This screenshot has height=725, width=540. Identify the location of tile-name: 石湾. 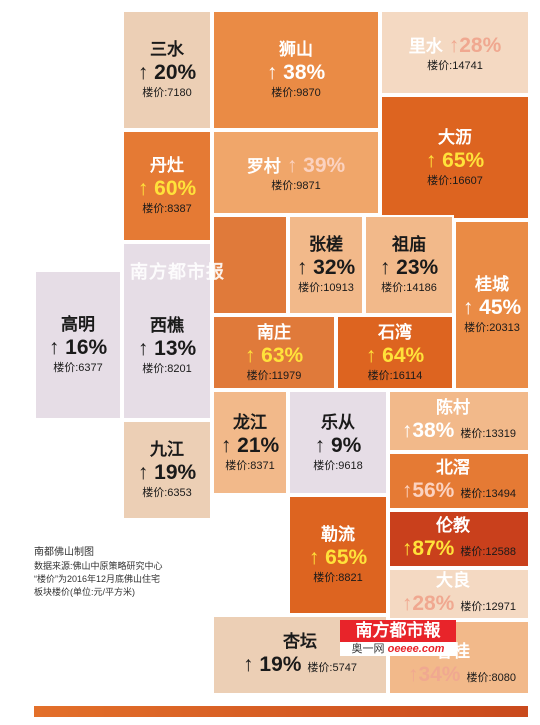
(395, 332).